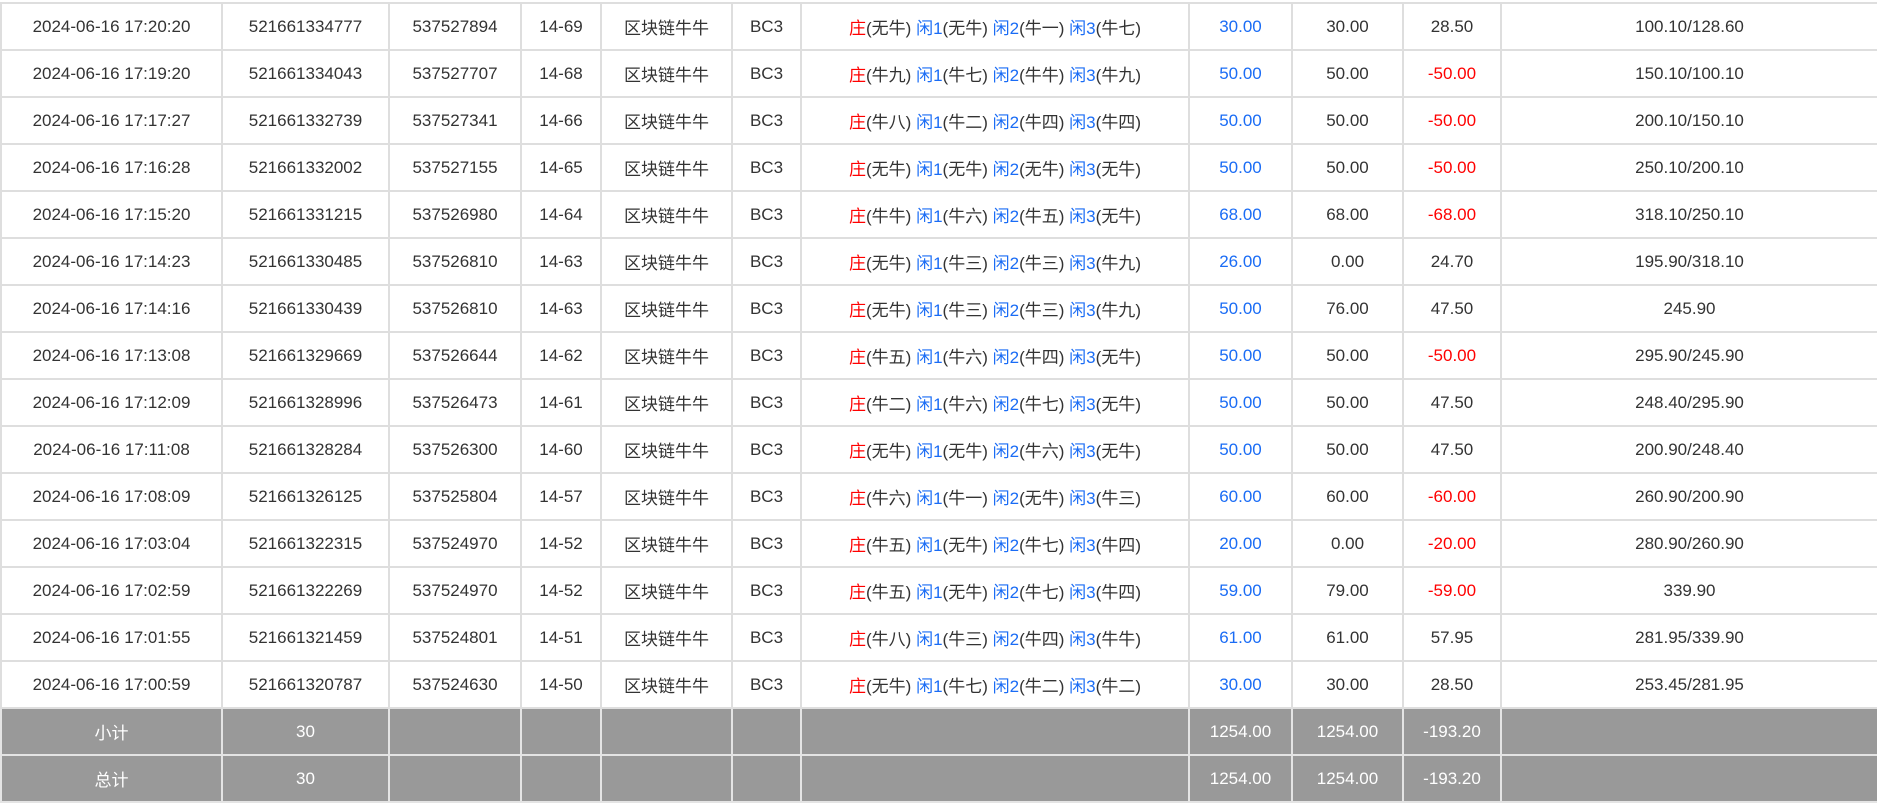 This screenshot has width=1877, height=803. I want to click on bet-amount: 68.00, so click(1240, 214).